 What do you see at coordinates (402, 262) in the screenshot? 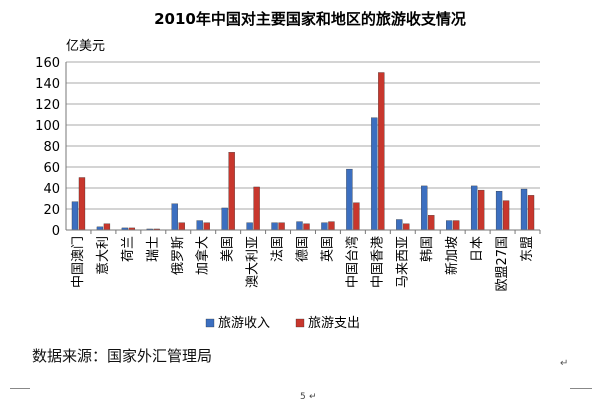
I see `x-tick-label: 马来西亚` at bounding box center [402, 262].